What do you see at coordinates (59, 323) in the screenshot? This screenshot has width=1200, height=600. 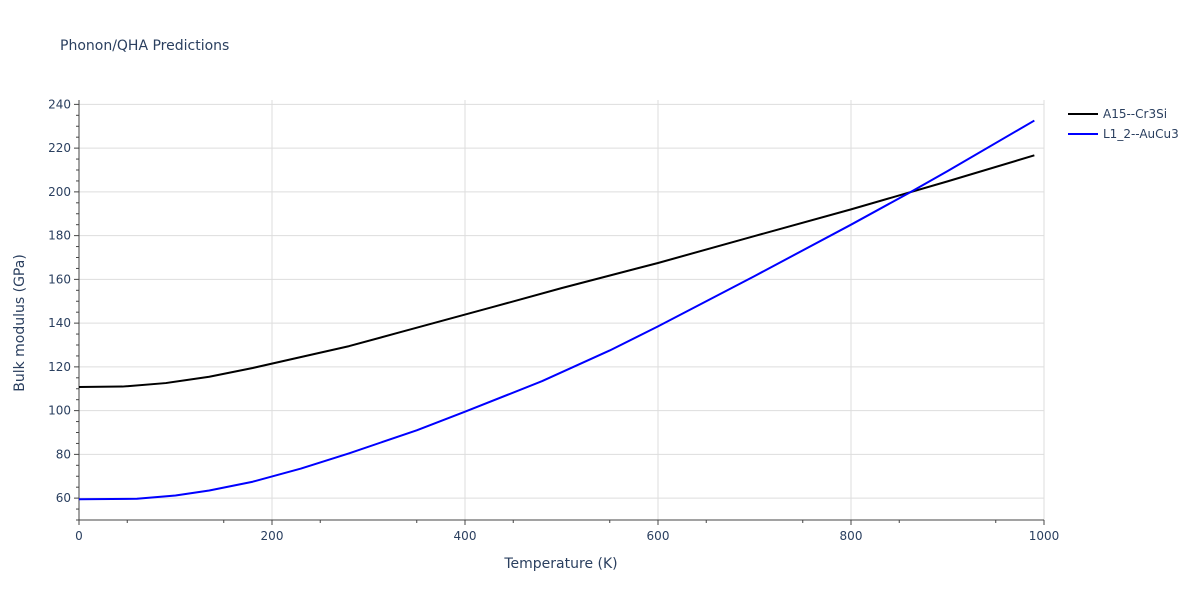 I see `y-tick-label: 140` at bounding box center [59, 323].